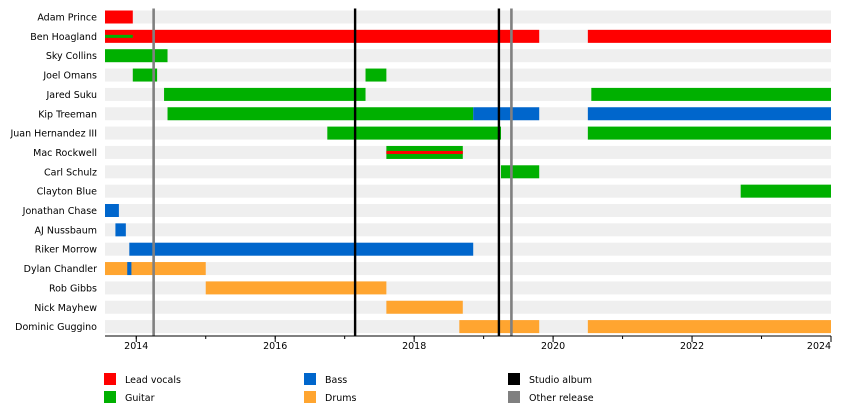 The image size is (850, 420). Describe the element at coordinates (66, 250) in the screenshot. I see `member-label-riker-morrow: Riker Morrow` at that location.